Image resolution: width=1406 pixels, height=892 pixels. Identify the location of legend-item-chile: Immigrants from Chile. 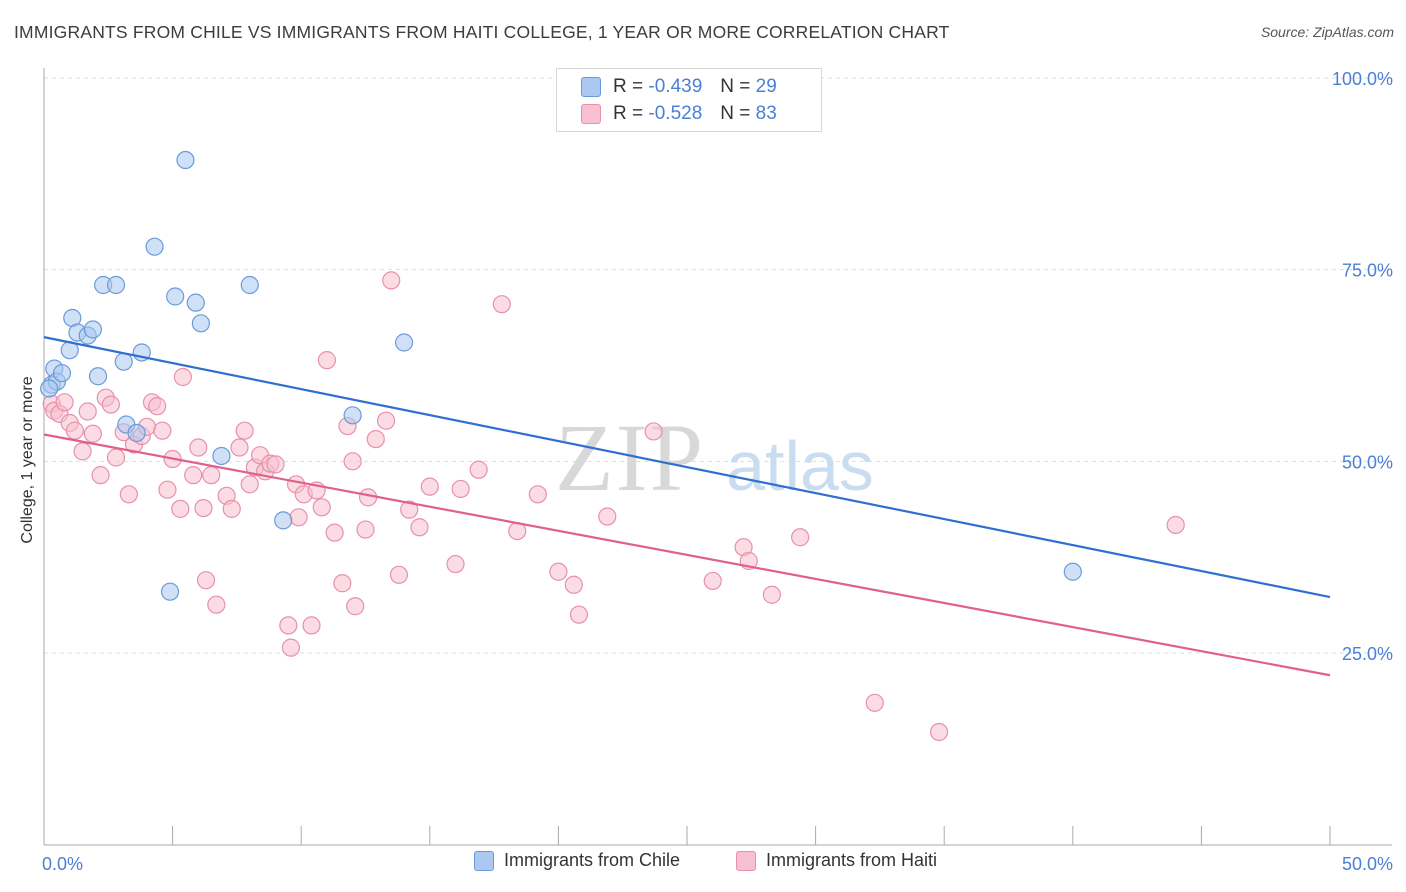
(577, 860).